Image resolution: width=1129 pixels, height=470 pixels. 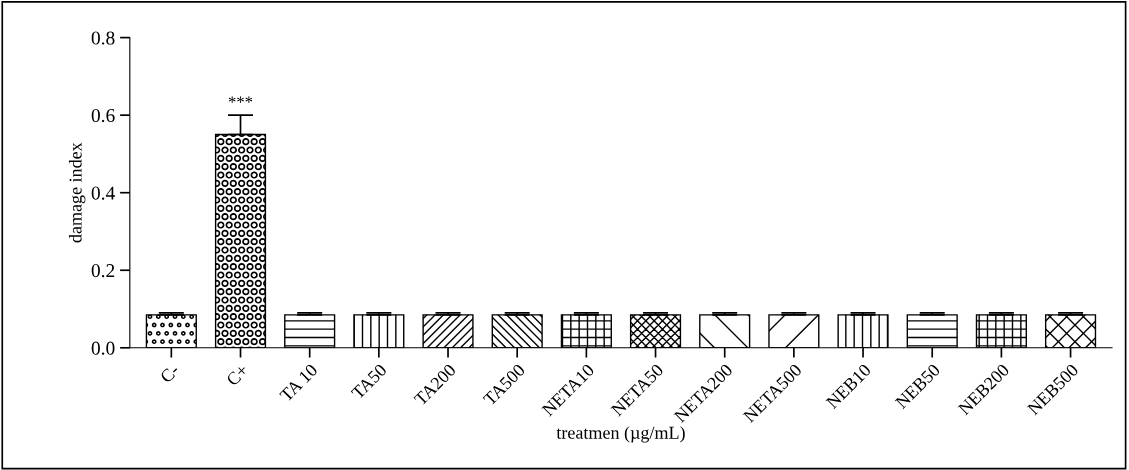 What do you see at coordinates (620, 434) in the screenshot?
I see `x-axis-title: treatmen (µg/mL)` at bounding box center [620, 434].